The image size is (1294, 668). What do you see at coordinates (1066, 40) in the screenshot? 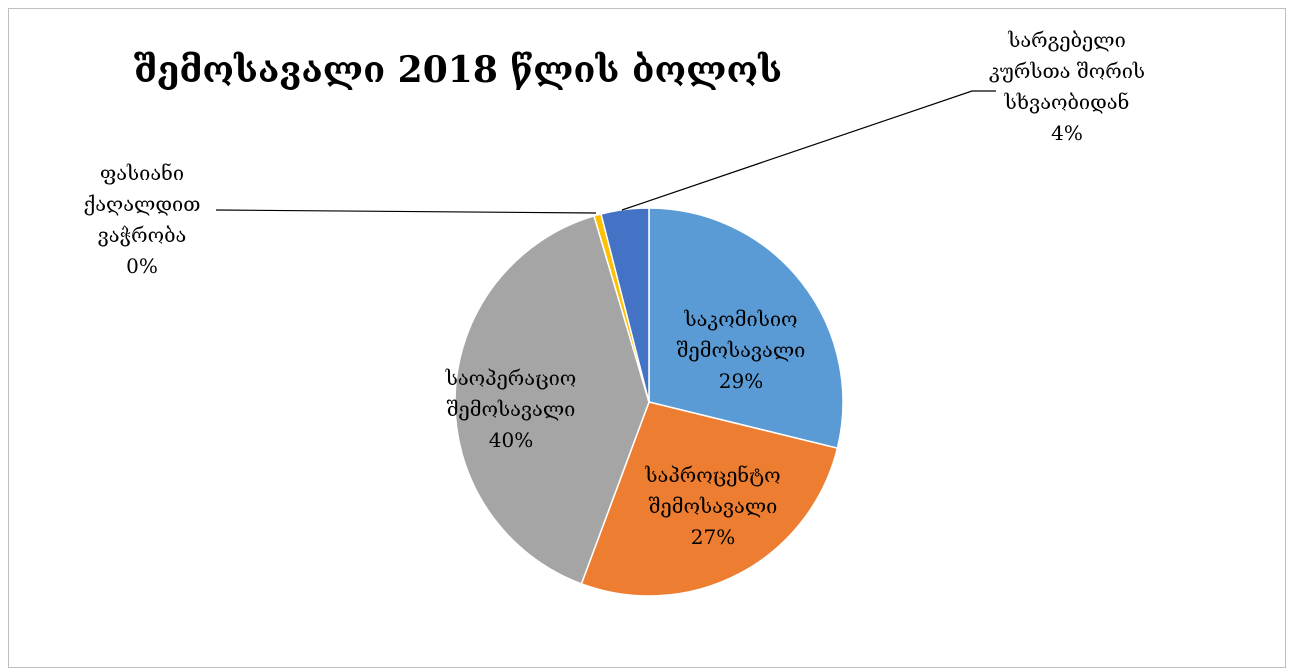
I see `slice-label: სარგებელი` at bounding box center [1066, 40].